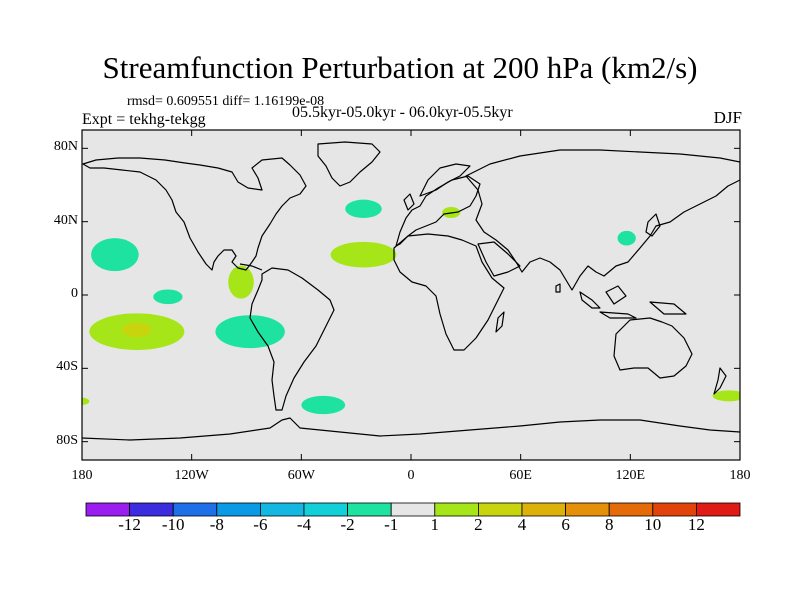  Describe the element at coordinates (74, 293) in the screenshot. I see `y-tick-label: 0` at that location.